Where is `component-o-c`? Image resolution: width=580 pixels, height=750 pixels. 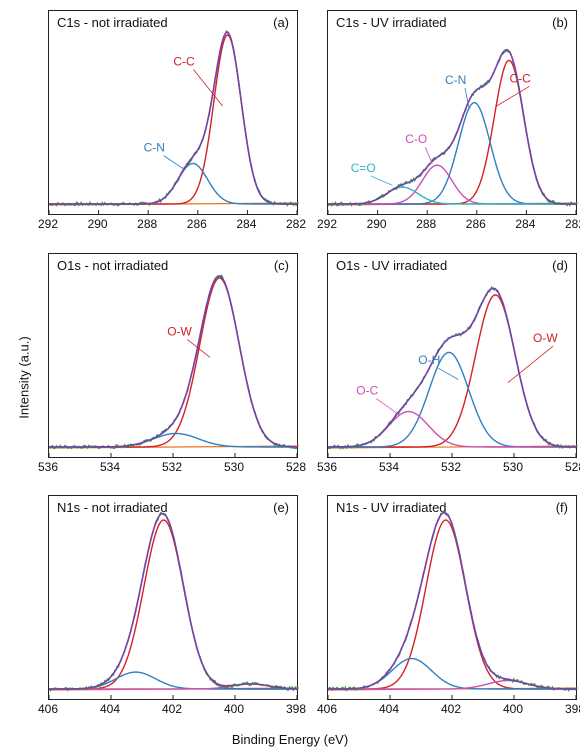 component-o-c is located at coordinates (452, 429).